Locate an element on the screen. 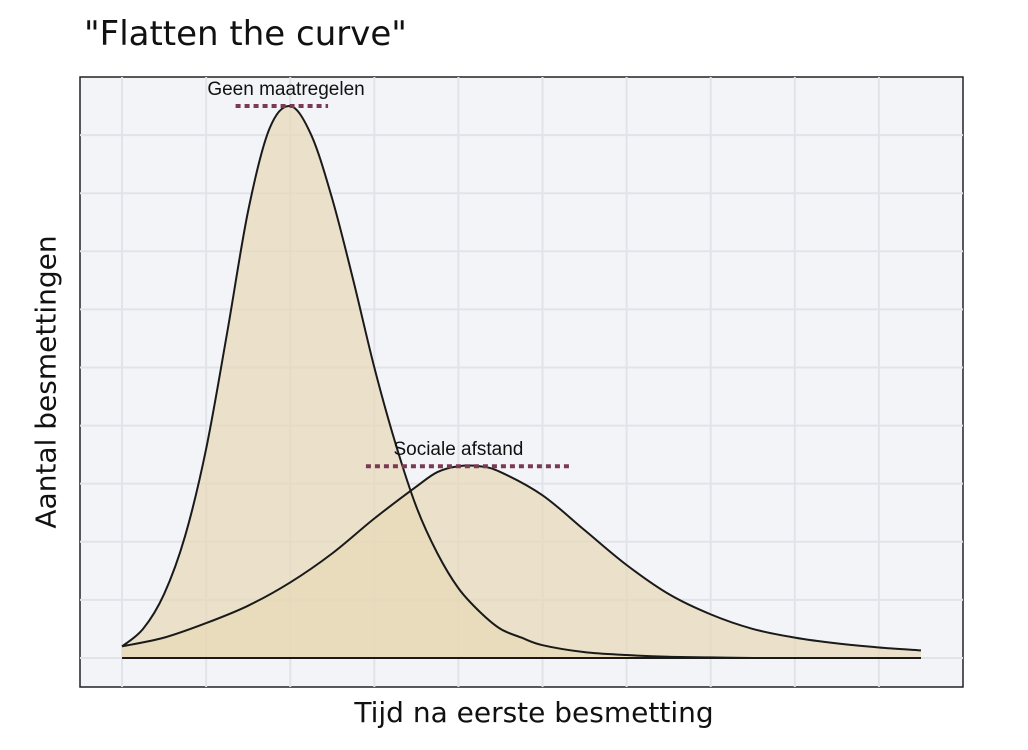 The width and height of the screenshot is (1028, 750). x-axis-label: Tijd na eerste besmetting is located at coordinates (534, 712).